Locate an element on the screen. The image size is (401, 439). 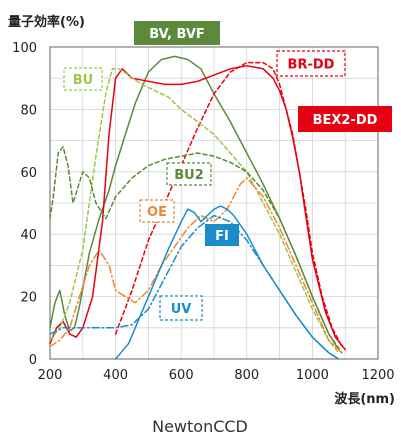
series-label-br-dd: BR-DD is located at coordinates (311, 65).